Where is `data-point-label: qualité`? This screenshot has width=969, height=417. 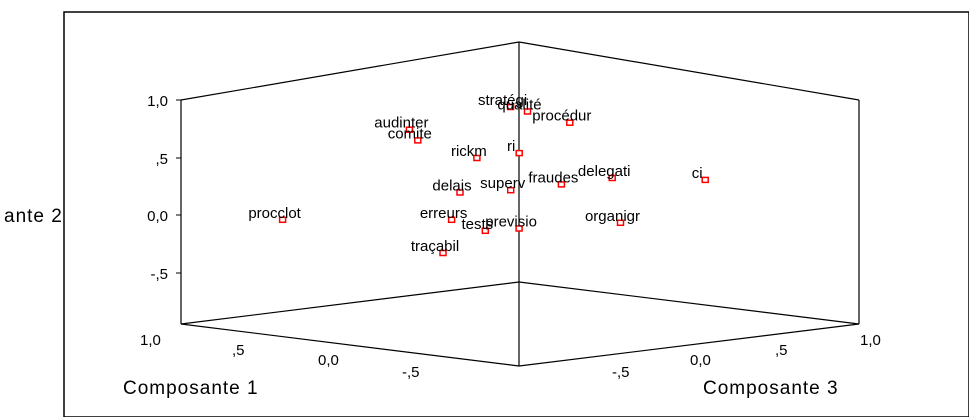 data-point-label: qualité is located at coordinates (519, 105).